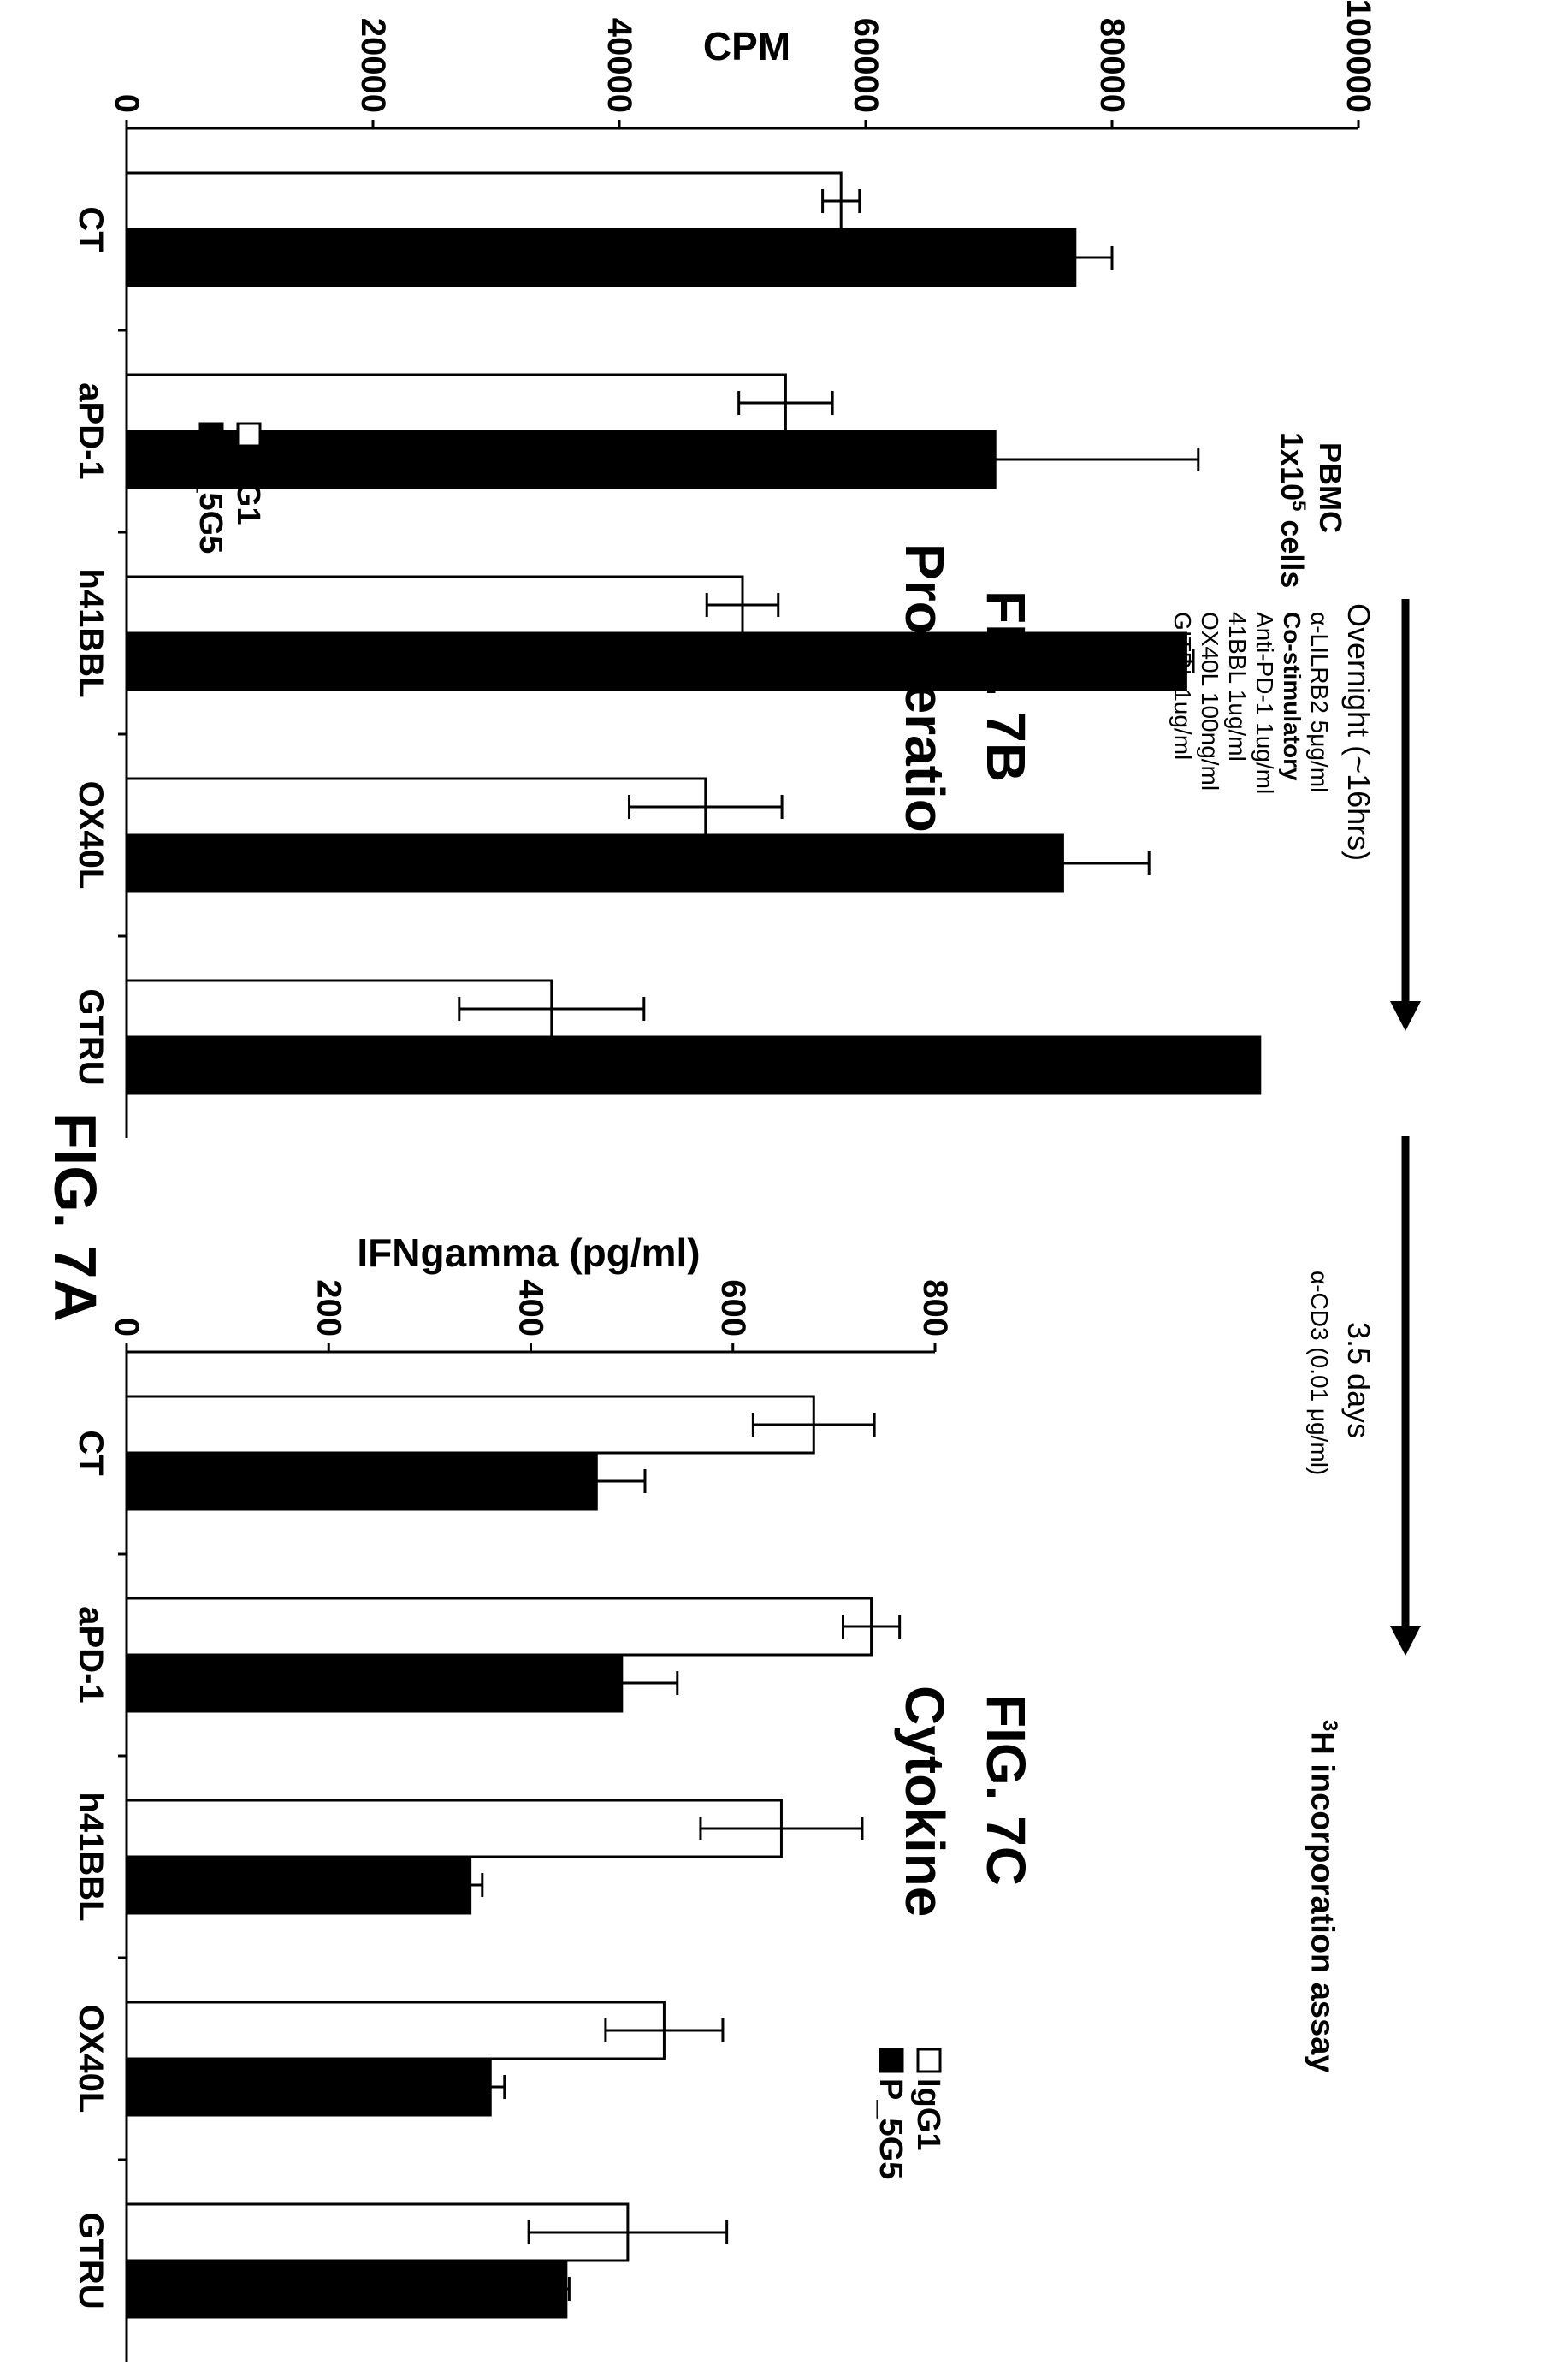 This screenshot has height=2371, width=1568. Describe the element at coordinates (90, 1857) in the screenshot. I see `cytokine-category-label: h41BBL` at that location.